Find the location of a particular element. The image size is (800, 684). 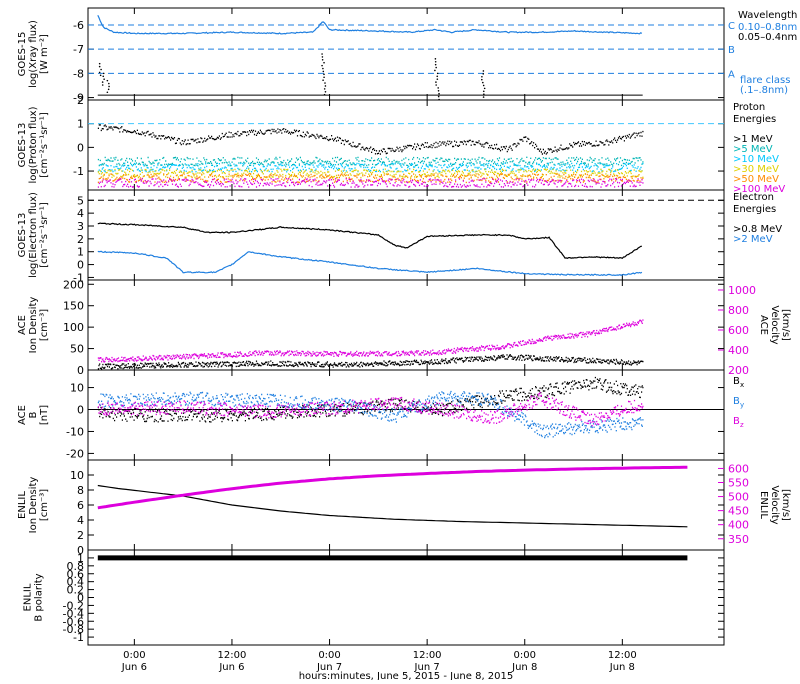

ytick-label: 3 is located at coordinates (80, 226).